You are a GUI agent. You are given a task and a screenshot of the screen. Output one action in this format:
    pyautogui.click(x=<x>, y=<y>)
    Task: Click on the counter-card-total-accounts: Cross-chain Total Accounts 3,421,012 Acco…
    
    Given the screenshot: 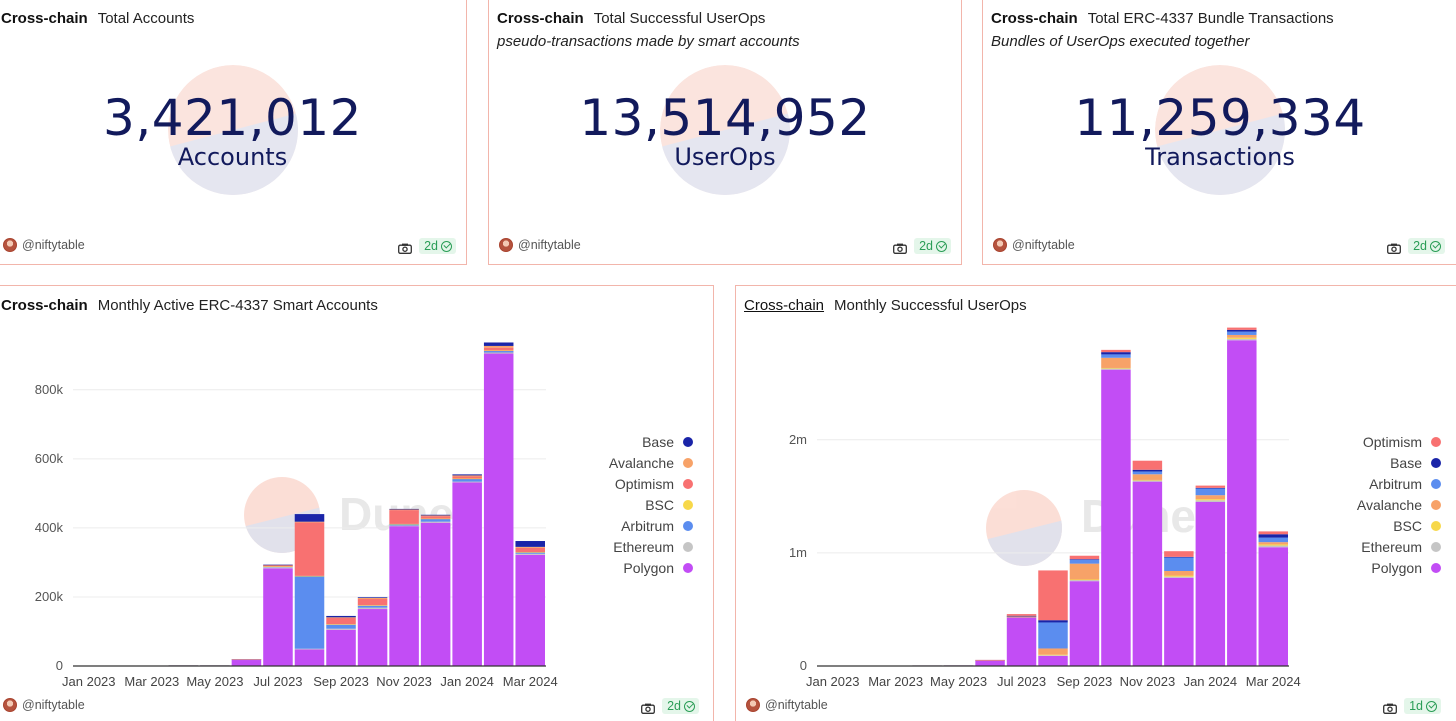 What is the action you would take?
    pyautogui.click(x=233, y=132)
    